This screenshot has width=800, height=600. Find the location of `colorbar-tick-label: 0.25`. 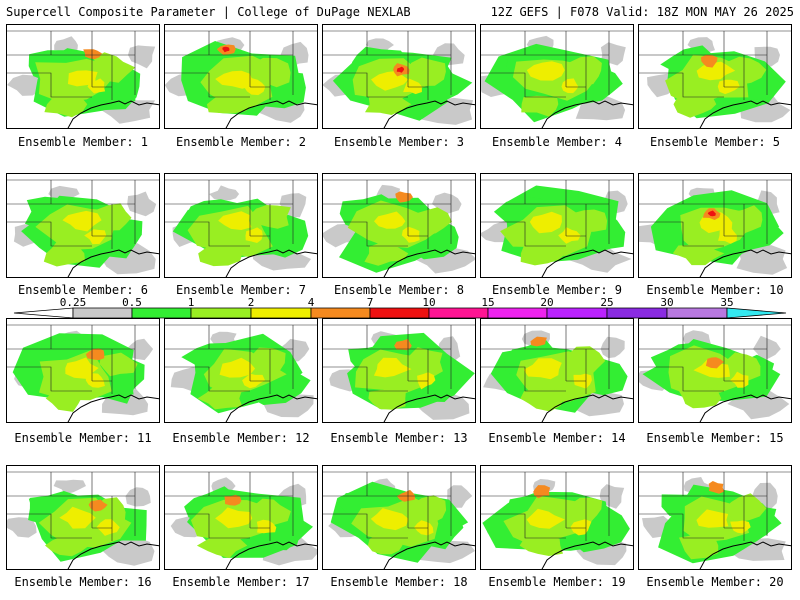

colorbar-tick-label: 0.25 is located at coordinates (73, 302).